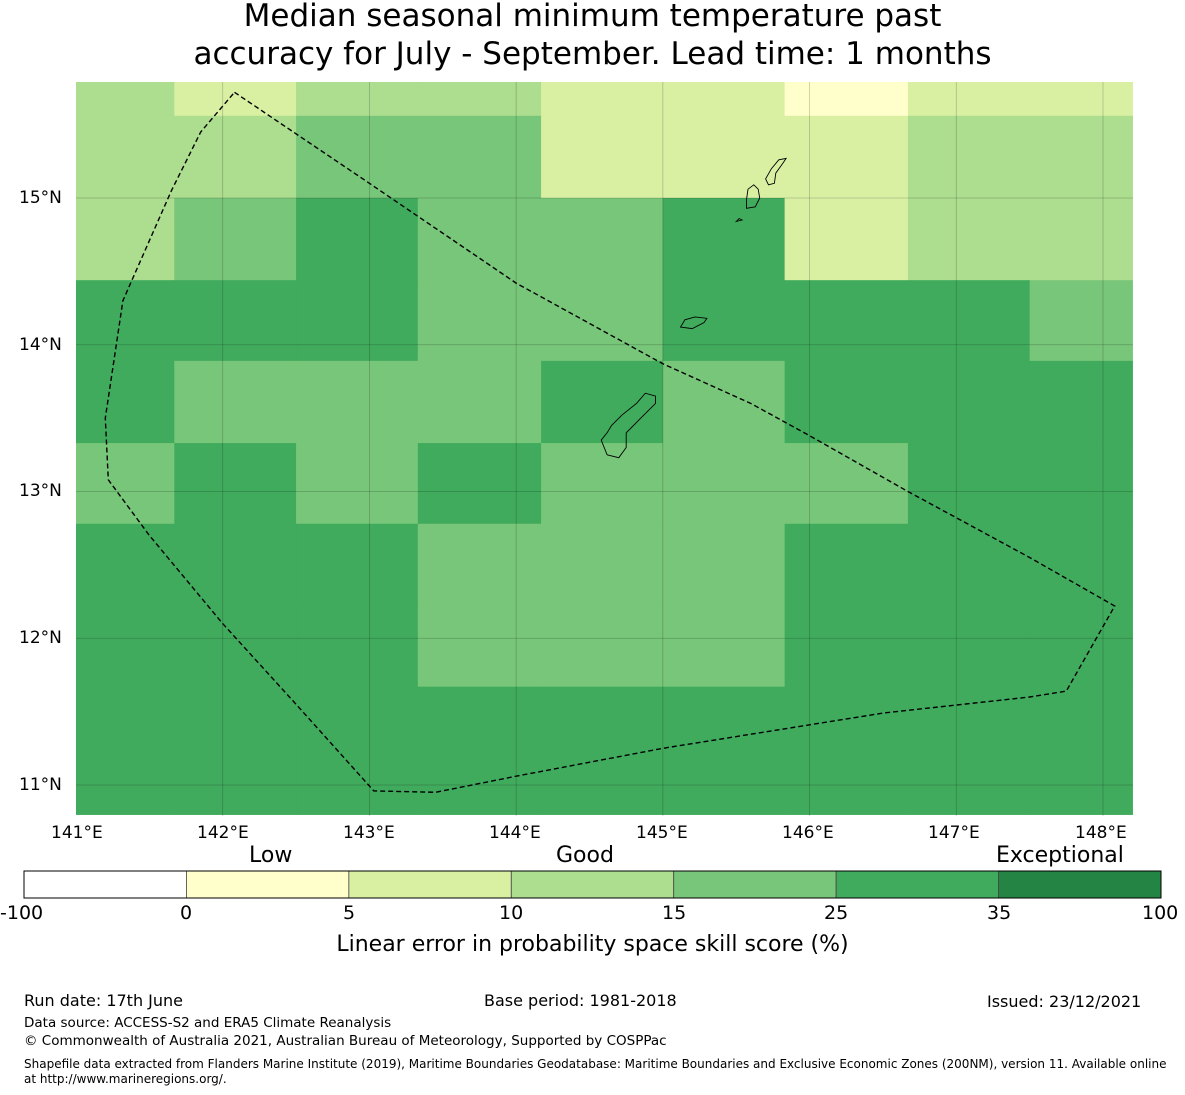 The image size is (1185, 1095). What do you see at coordinates (369, 833) in the screenshot?
I see `lon-label-143e: 143°E` at bounding box center [369, 833].